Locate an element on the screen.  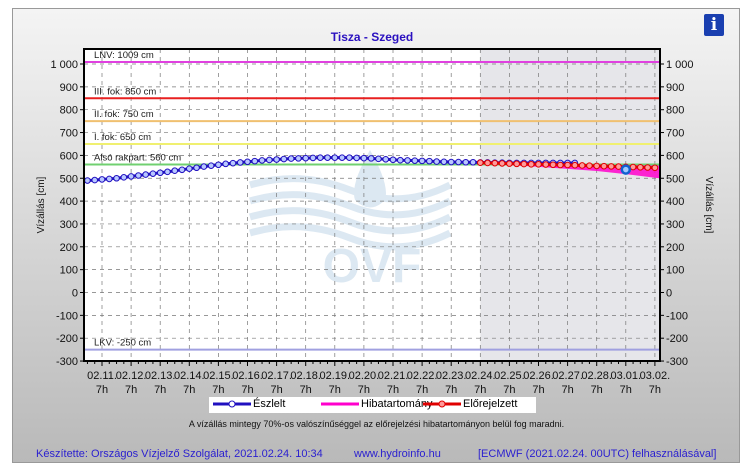
y-tick-label-right: 700 is located at coordinates (675, 134).